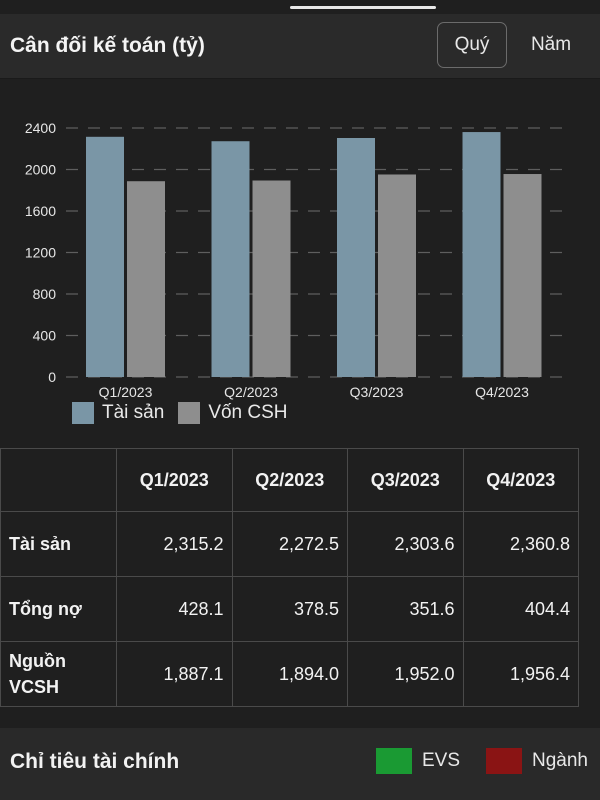 The image size is (600, 800). I want to click on table-row: Tài sản 2,315.2 2,272.5 2,303.6 2,360.8, so click(289, 544).